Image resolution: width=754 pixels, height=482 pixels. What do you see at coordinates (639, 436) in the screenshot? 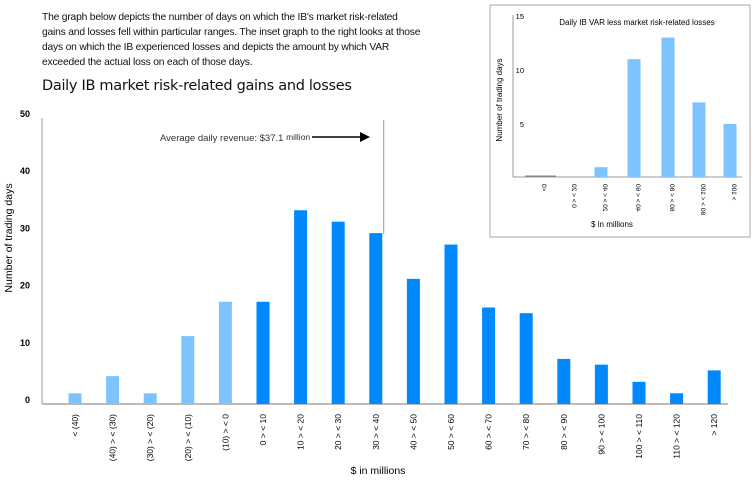
I see `x-tick-label: 100 > < 110` at bounding box center [639, 436].